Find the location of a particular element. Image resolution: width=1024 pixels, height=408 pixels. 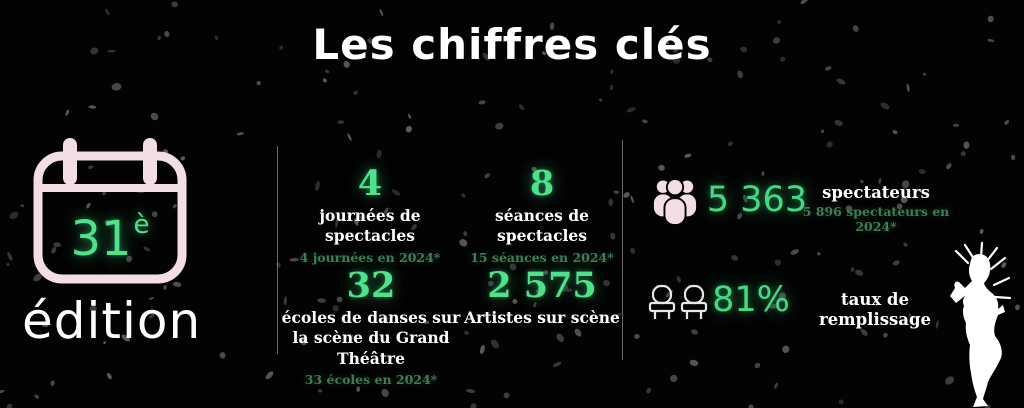

spectators-note: 5 896 spectateurs en 2024* is located at coordinates (876, 218).